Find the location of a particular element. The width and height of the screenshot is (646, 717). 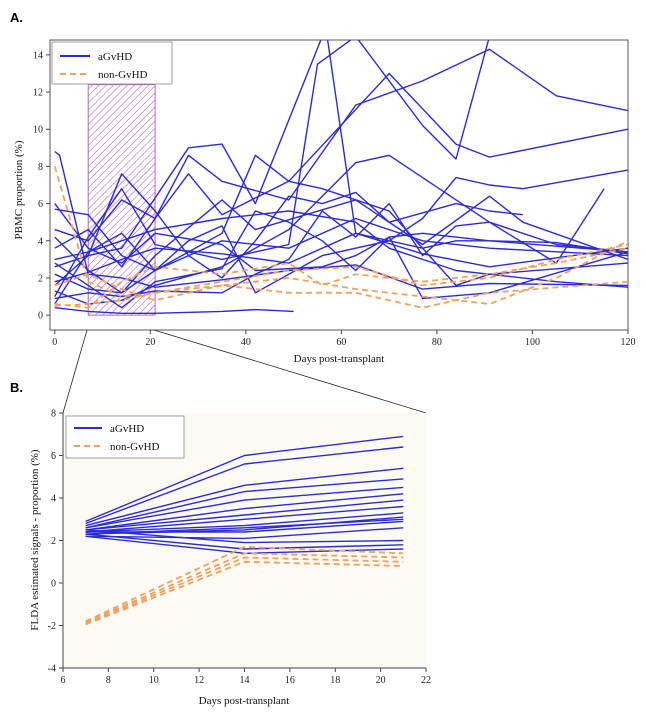

panel-b-legend-agvhd-label: aGvHD is located at coordinates (127, 429).